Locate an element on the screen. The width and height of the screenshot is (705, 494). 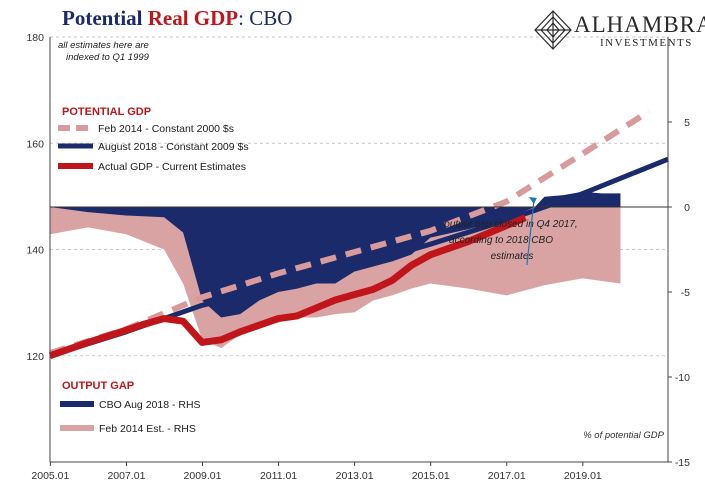
title-part-3: : CBO is located at coordinates (265, 18).